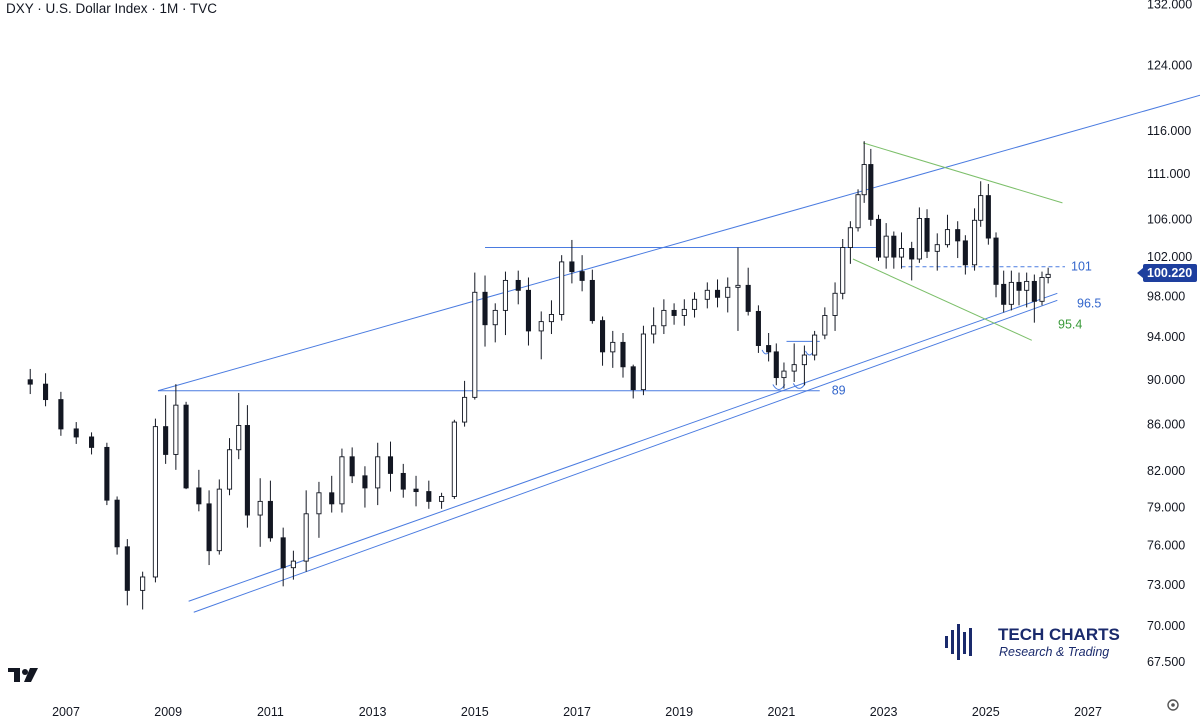  I want to click on last-price-badge: 100.220, so click(1167, 273).